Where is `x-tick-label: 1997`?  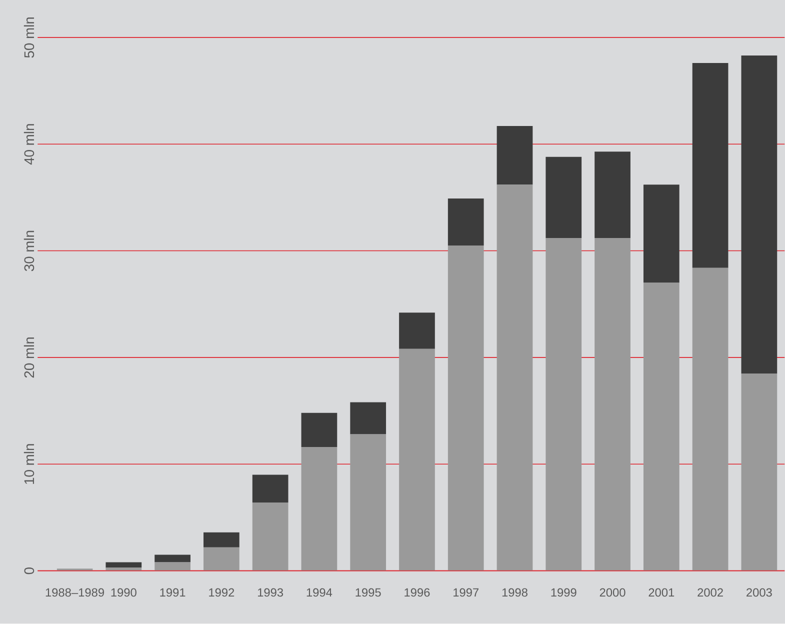
x-tick-label: 1997 is located at coordinates (466, 592).